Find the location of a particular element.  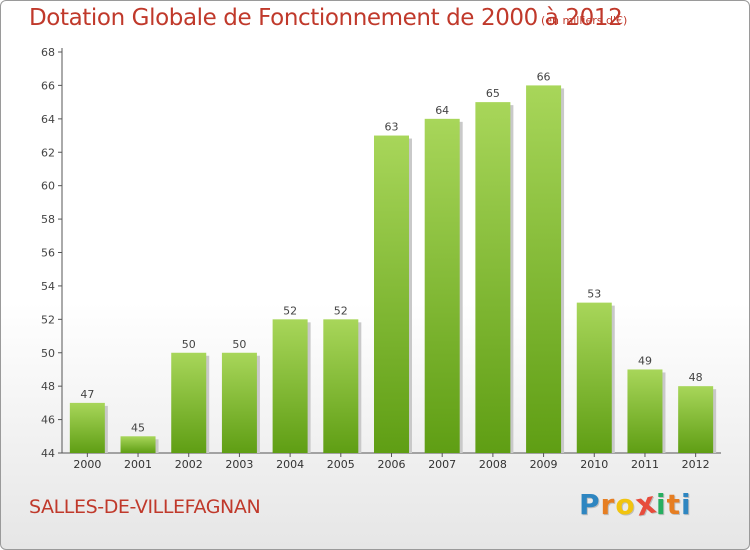

bar-value-label: 49 is located at coordinates (645, 360).